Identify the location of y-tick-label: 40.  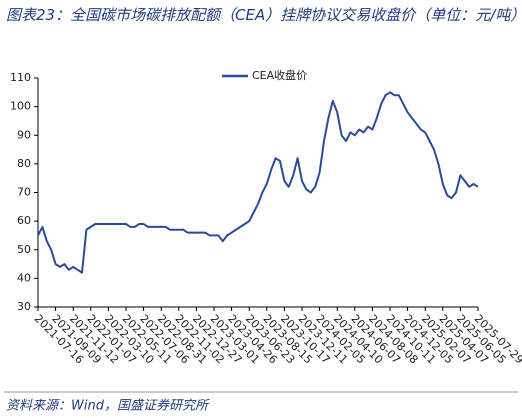
(24, 277).